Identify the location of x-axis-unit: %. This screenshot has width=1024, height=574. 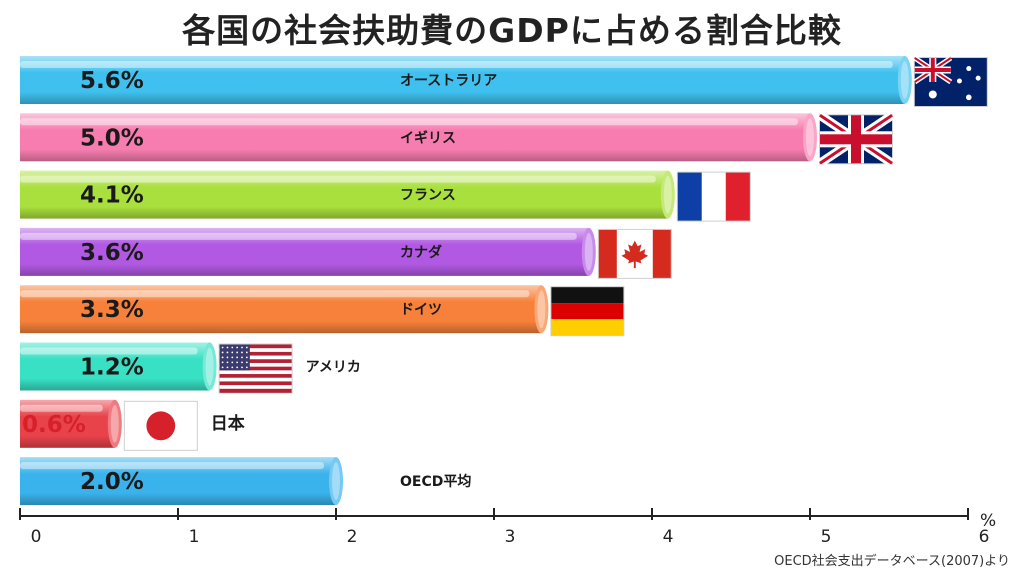
(988, 521).